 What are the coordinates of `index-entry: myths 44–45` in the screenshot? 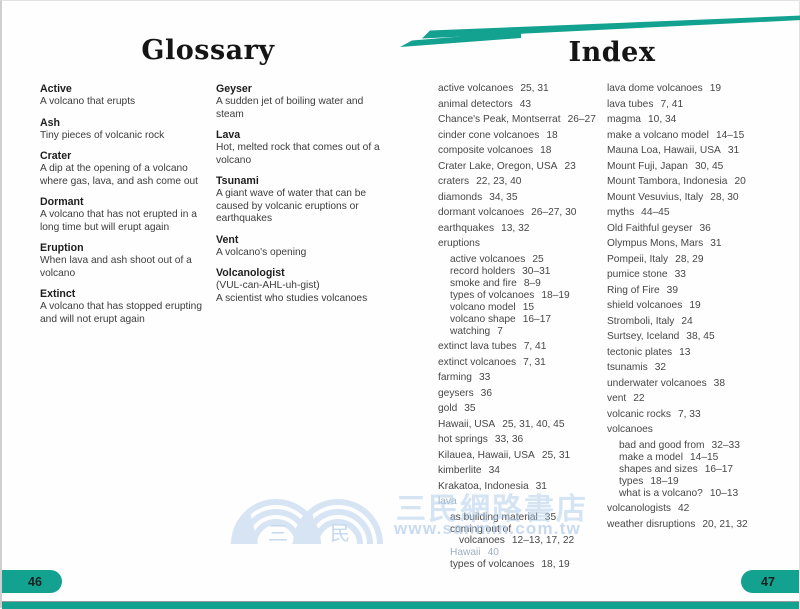 It's located at (702, 213).